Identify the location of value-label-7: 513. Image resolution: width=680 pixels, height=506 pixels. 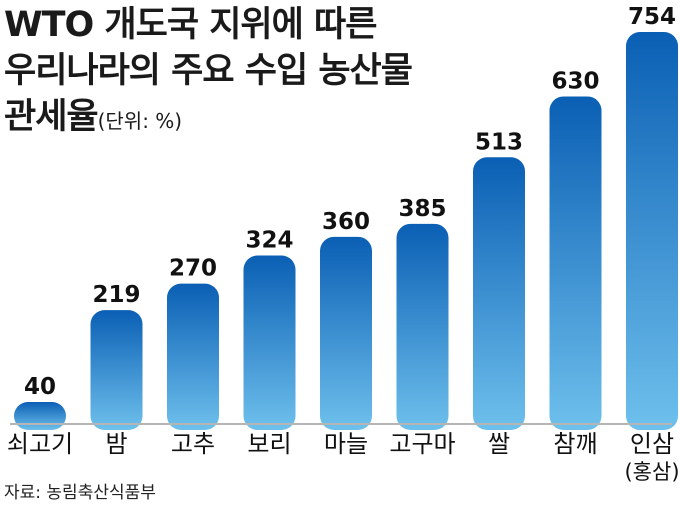
(499, 142).